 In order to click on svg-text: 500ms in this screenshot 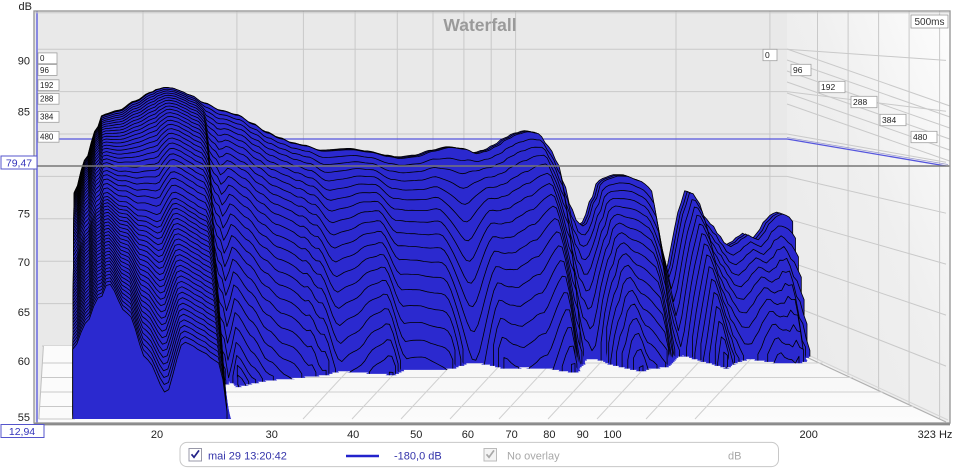, I will do `click(929, 22)`.